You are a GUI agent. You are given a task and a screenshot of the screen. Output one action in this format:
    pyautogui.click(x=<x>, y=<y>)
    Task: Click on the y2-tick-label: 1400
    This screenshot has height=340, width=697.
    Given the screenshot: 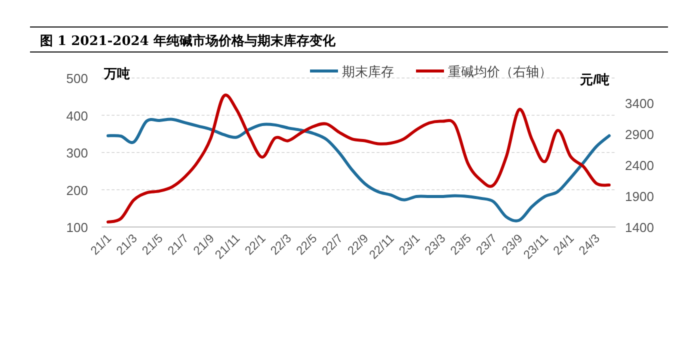 What is the action you would take?
    pyautogui.click(x=639, y=227)
    